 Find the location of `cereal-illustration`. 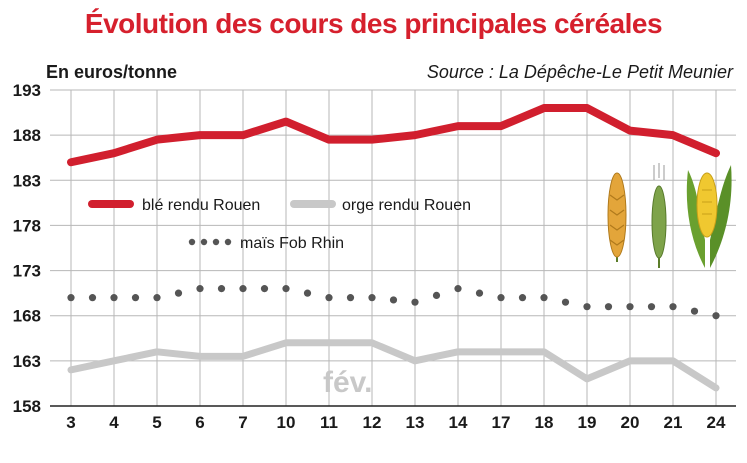

cereal-illustration is located at coordinates (669, 215).